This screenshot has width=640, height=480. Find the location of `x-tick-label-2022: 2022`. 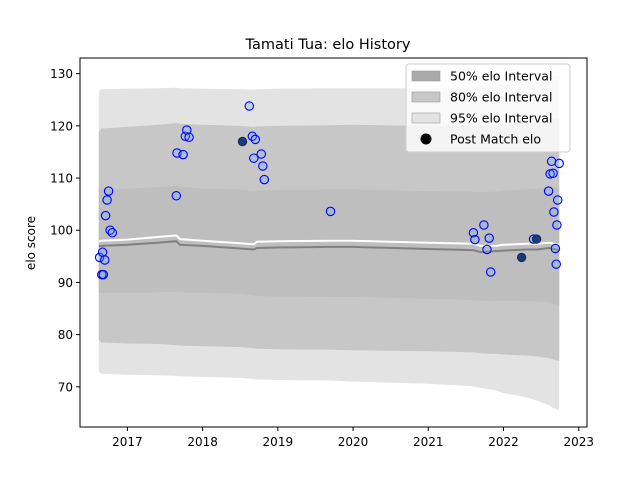

x-tick-label-2022: 2022 is located at coordinates (503, 442).